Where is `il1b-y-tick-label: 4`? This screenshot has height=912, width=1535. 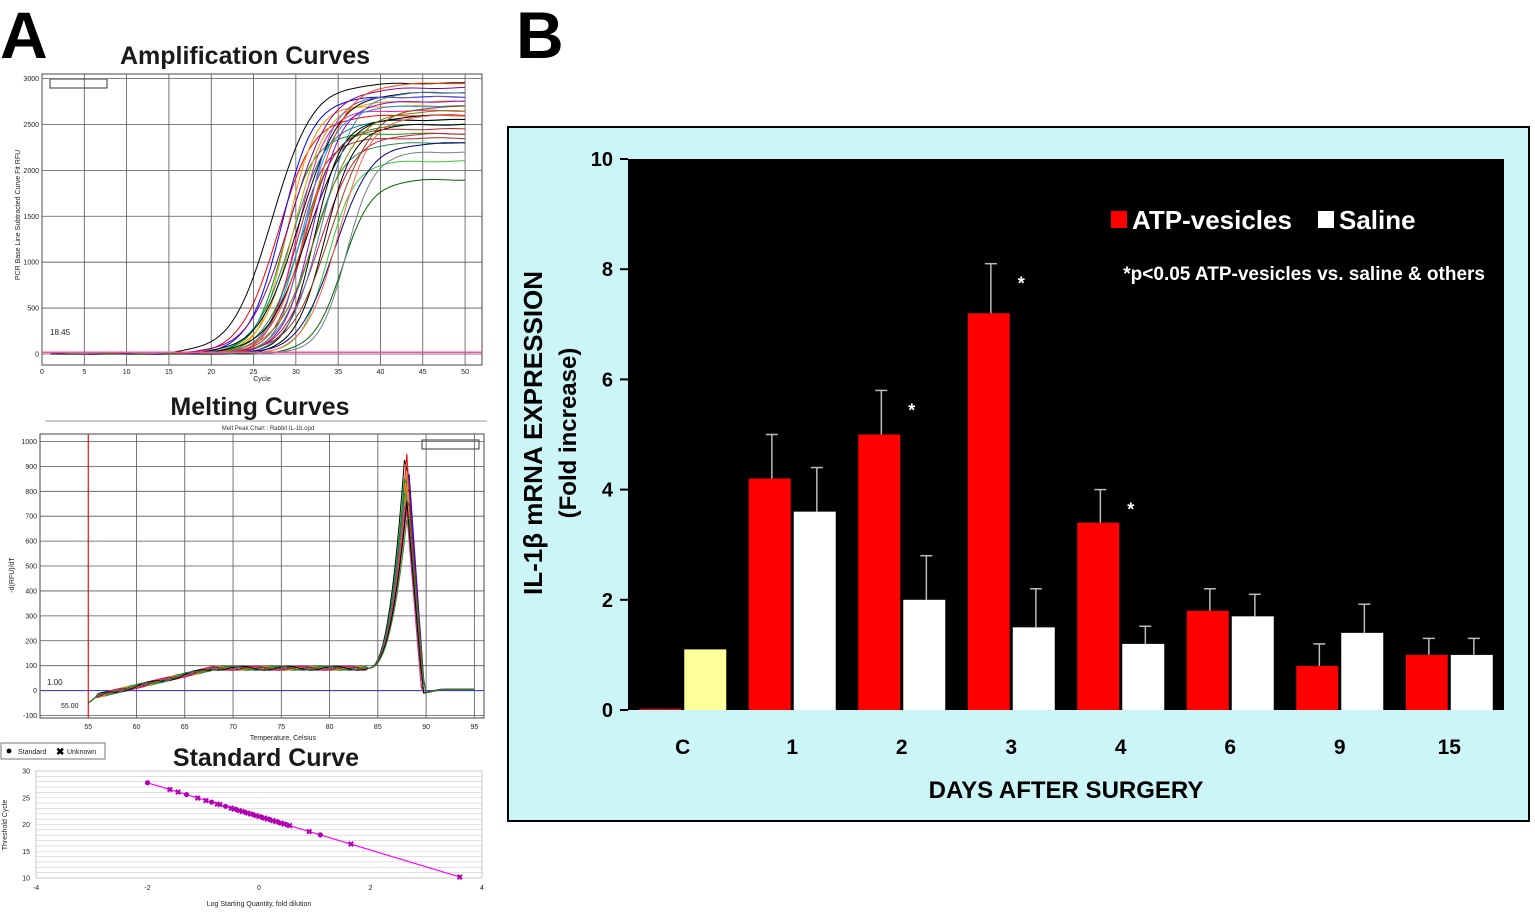 il1b-y-tick-label: 4 is located at coordinates (608, 491).